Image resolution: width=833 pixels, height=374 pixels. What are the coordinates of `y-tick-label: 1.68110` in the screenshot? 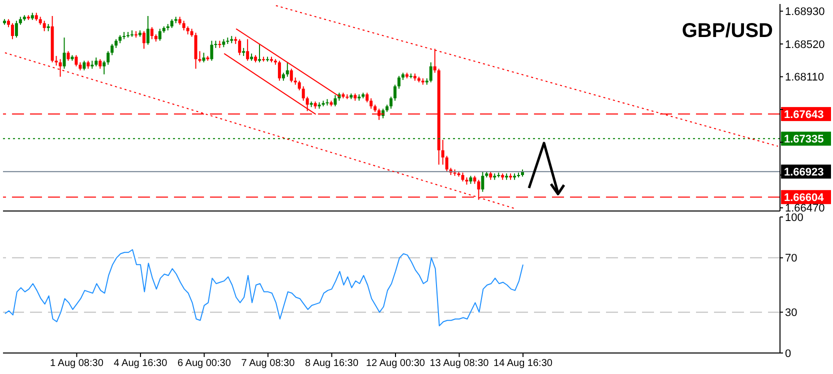 It's located at (804, 78).